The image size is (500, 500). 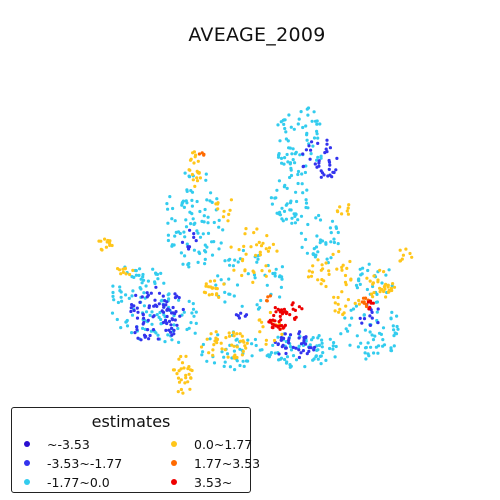 I want to click on legend-title: estimates, so click(x=131, y=421).